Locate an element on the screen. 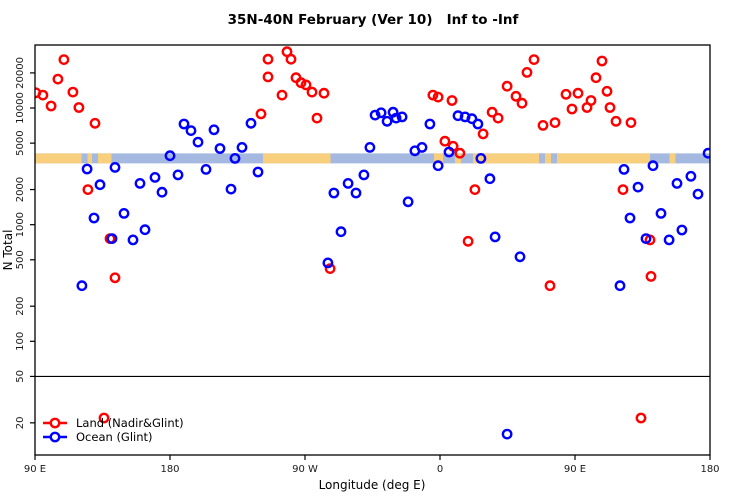 Image resolution: width=750 pixels, height=500 pixels. y-tick-label: 10000 is located at coordinates (20, 108).